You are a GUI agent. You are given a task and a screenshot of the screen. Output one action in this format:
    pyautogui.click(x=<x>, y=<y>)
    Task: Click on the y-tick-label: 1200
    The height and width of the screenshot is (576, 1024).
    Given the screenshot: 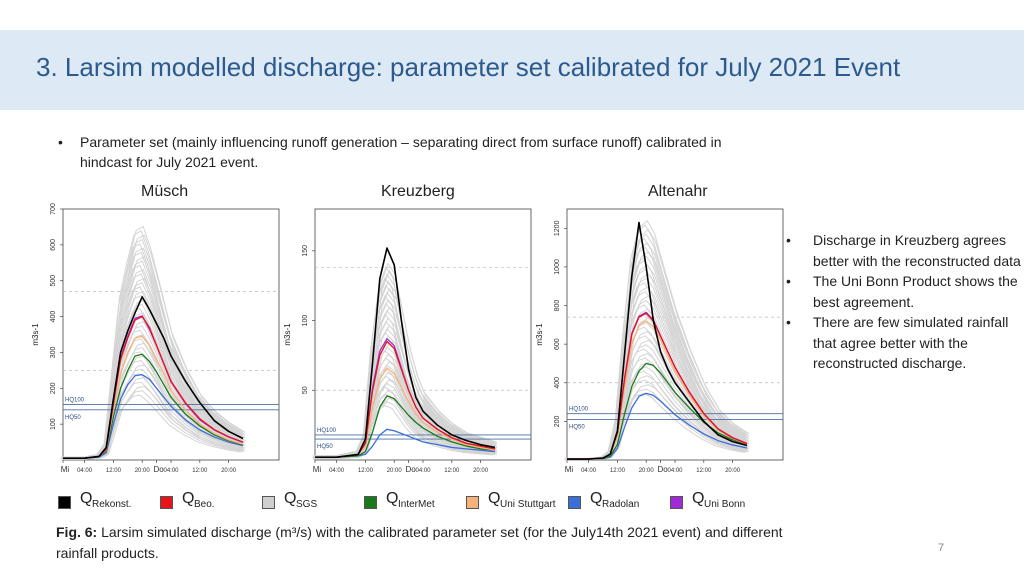 What is the action you would take?
    pyautogui.click(x=557, y=228)
    